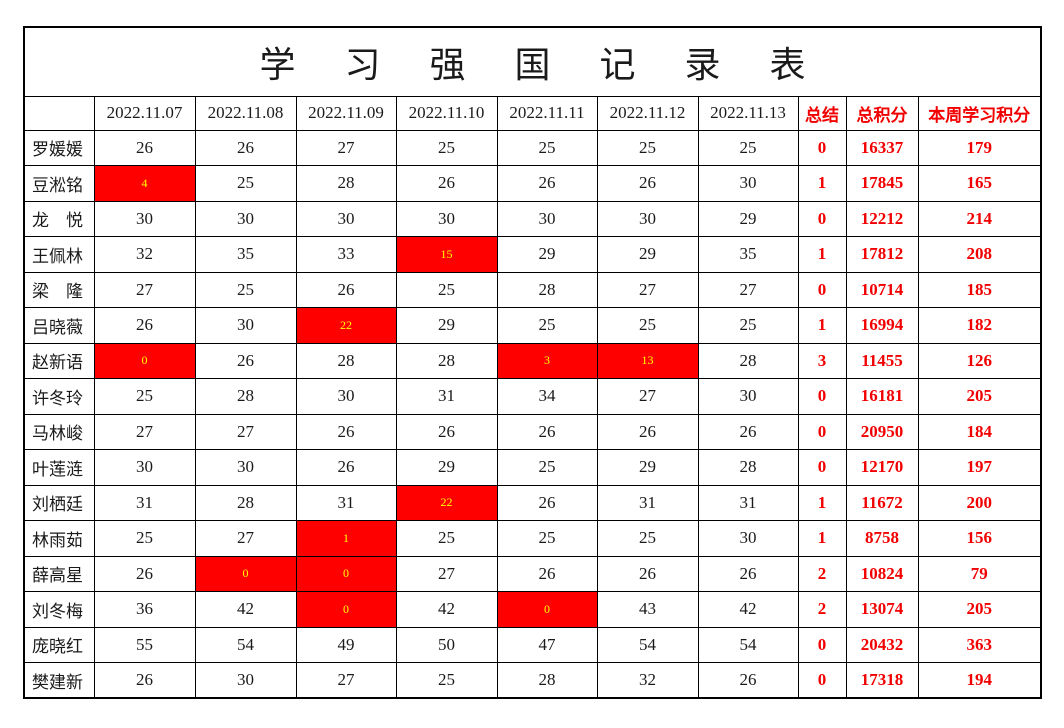 The height and width of the screenshot is (728, 1064). What do you see at coordinates (59, 113) in the screenshot?
I see `corner-cell` at bounding box center [59, 113].